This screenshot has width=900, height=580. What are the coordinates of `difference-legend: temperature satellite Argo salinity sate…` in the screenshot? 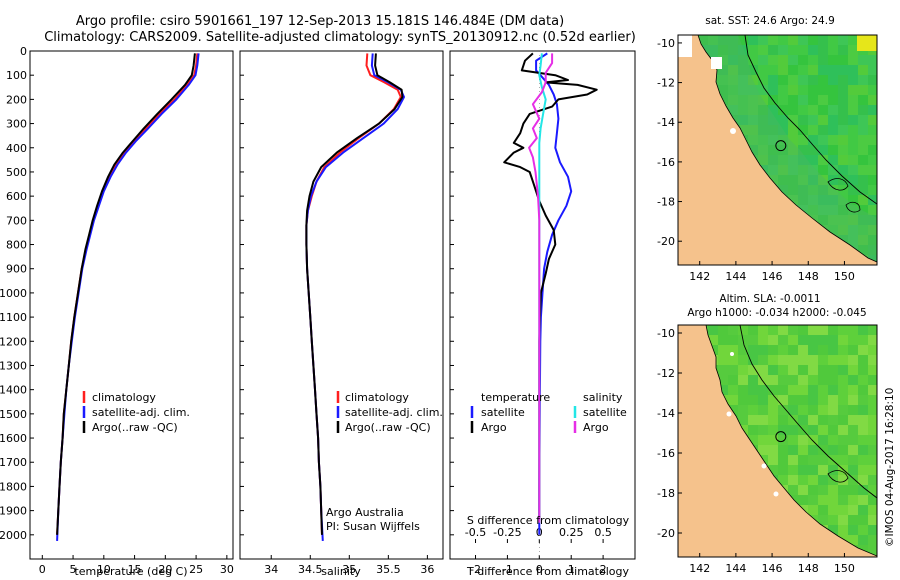 It's located at (548, 412).